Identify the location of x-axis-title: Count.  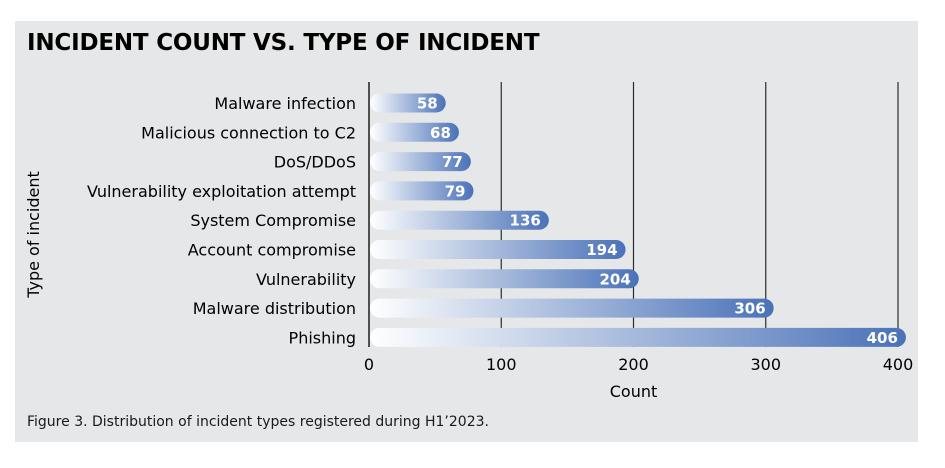
(634, 391).